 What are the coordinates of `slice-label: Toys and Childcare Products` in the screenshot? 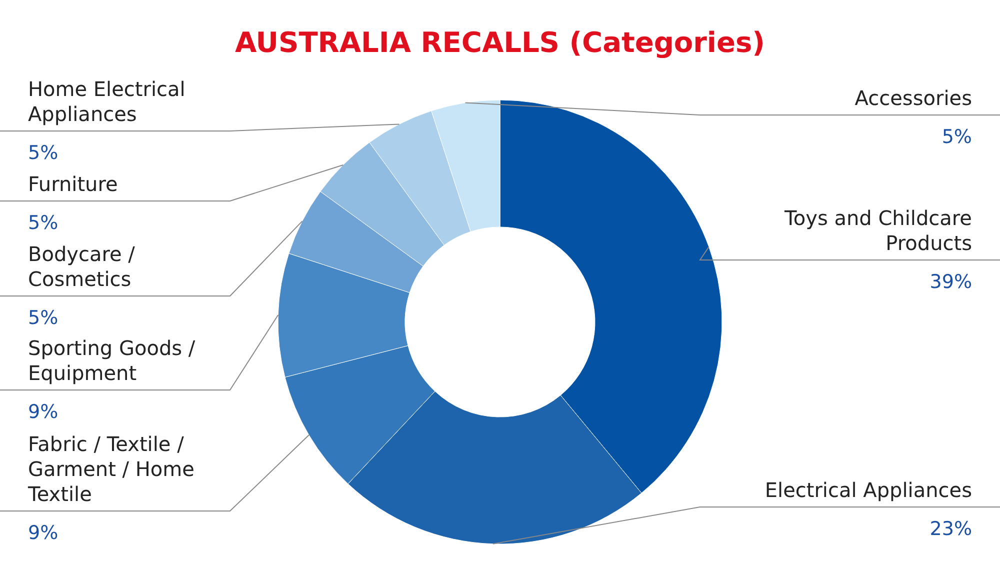 It's located at (878, 230).